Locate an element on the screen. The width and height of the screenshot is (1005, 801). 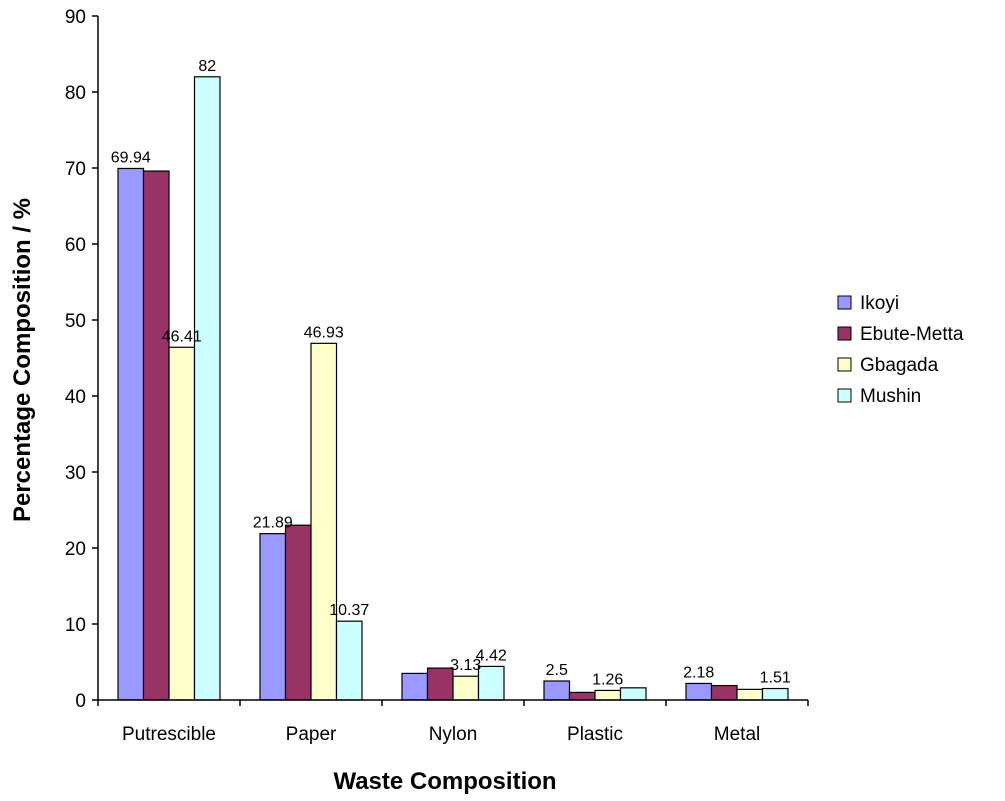
data-label: 21.89 is located at coordinates (273, 523).